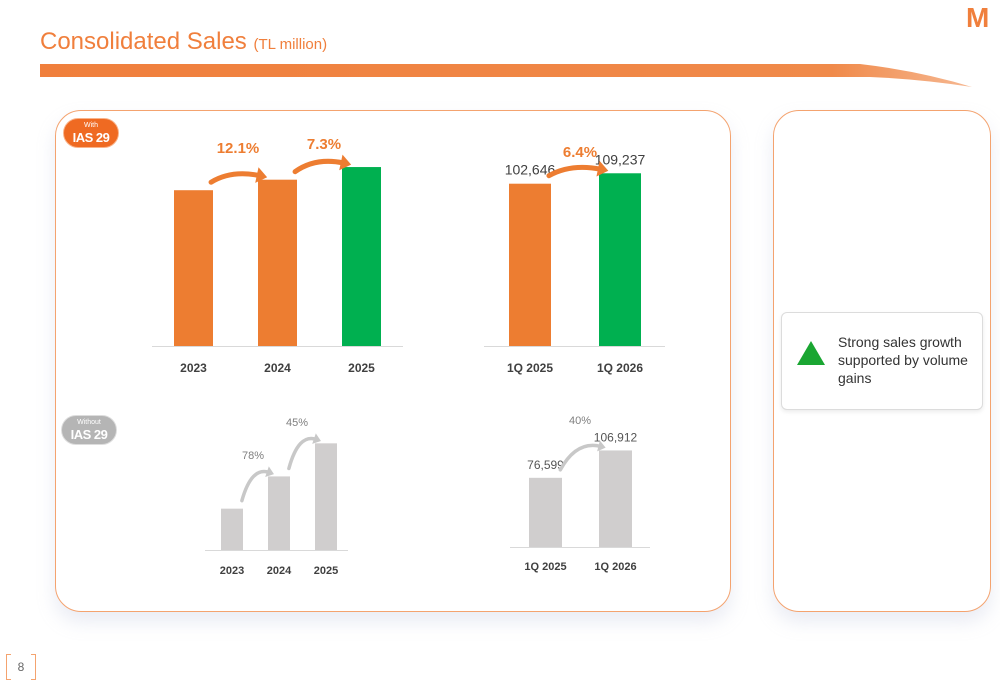  Describe the element at coordinates (811, 353) in the screenshot. I see `green-up-triangle-icon` at that location.